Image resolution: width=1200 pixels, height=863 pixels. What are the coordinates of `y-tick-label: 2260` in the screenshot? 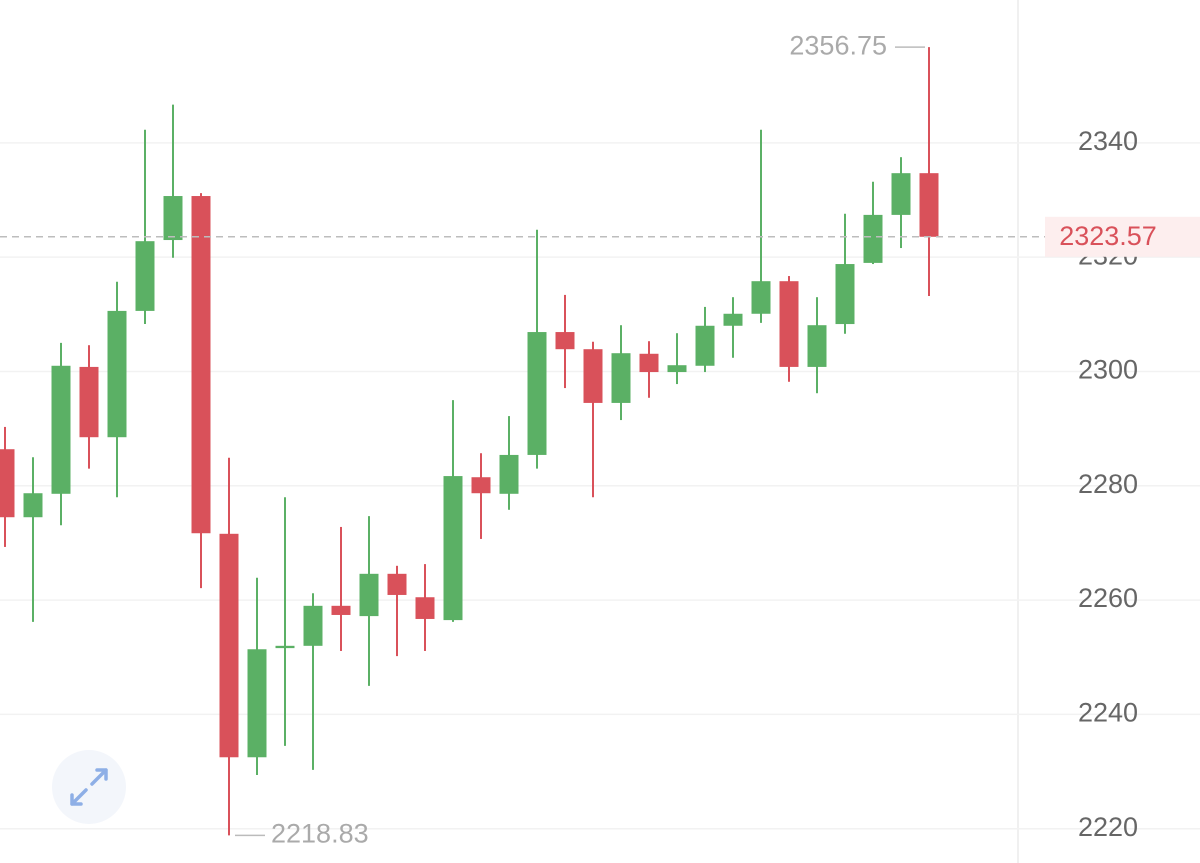 It's located at (1108, 598).